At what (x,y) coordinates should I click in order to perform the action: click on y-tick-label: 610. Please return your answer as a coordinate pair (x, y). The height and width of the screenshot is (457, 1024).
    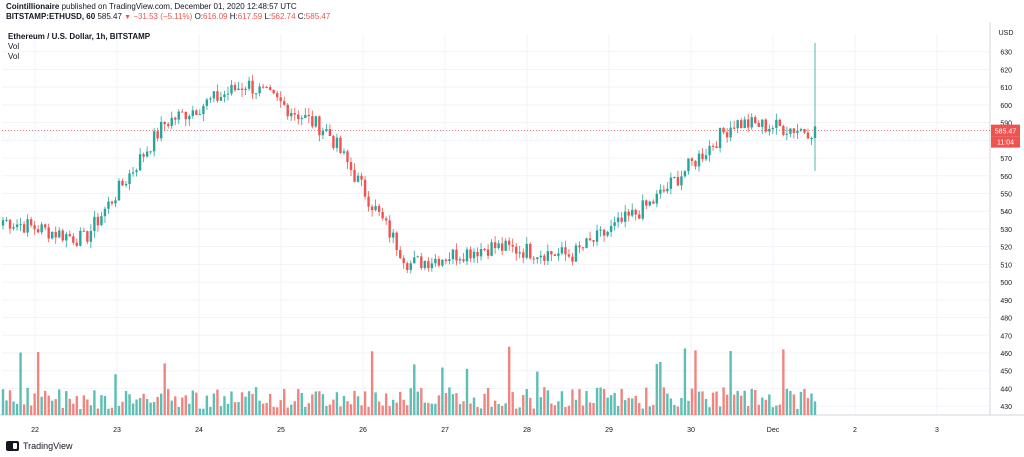
    Looking at the image, I should click on (1006, 88).